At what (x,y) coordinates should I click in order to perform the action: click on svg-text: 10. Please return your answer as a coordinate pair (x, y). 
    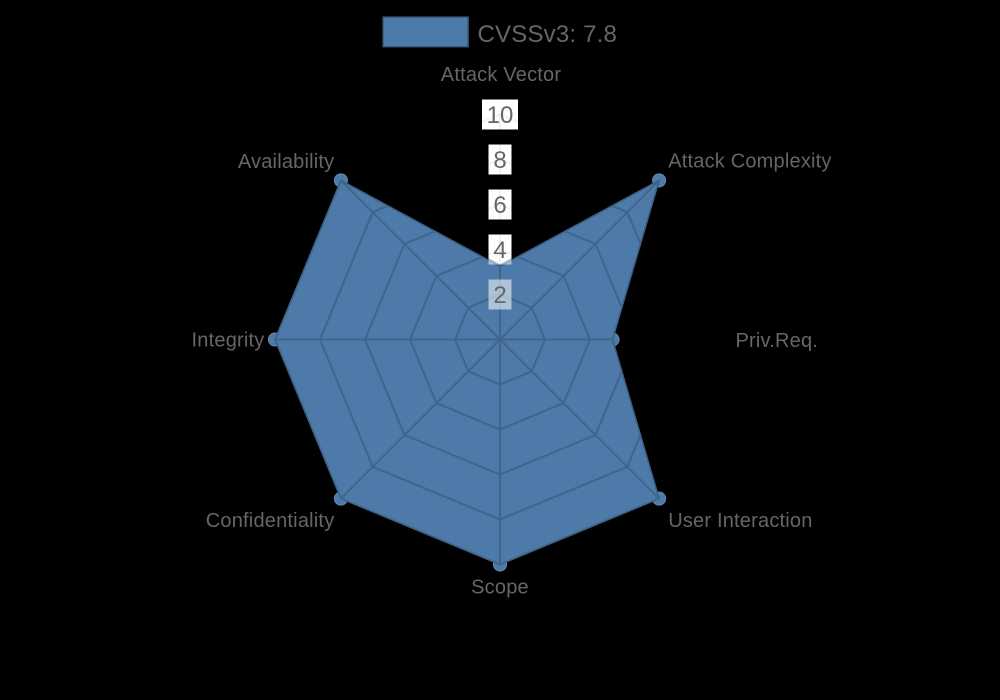
    Looking at the image, I should click on (500, 115).